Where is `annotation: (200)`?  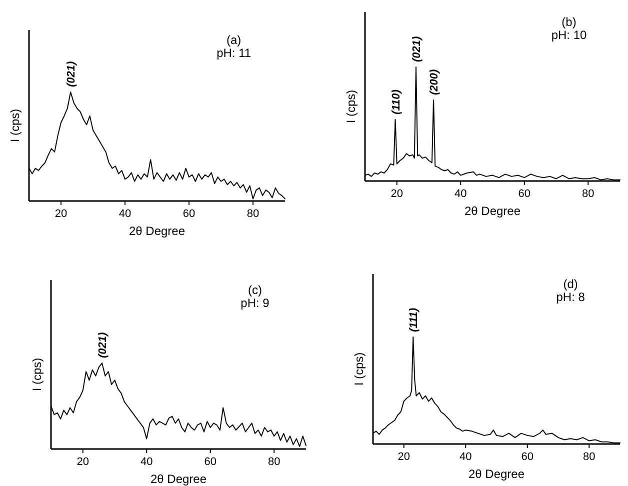
annotation: (200) is located at coordinates (434, 82).